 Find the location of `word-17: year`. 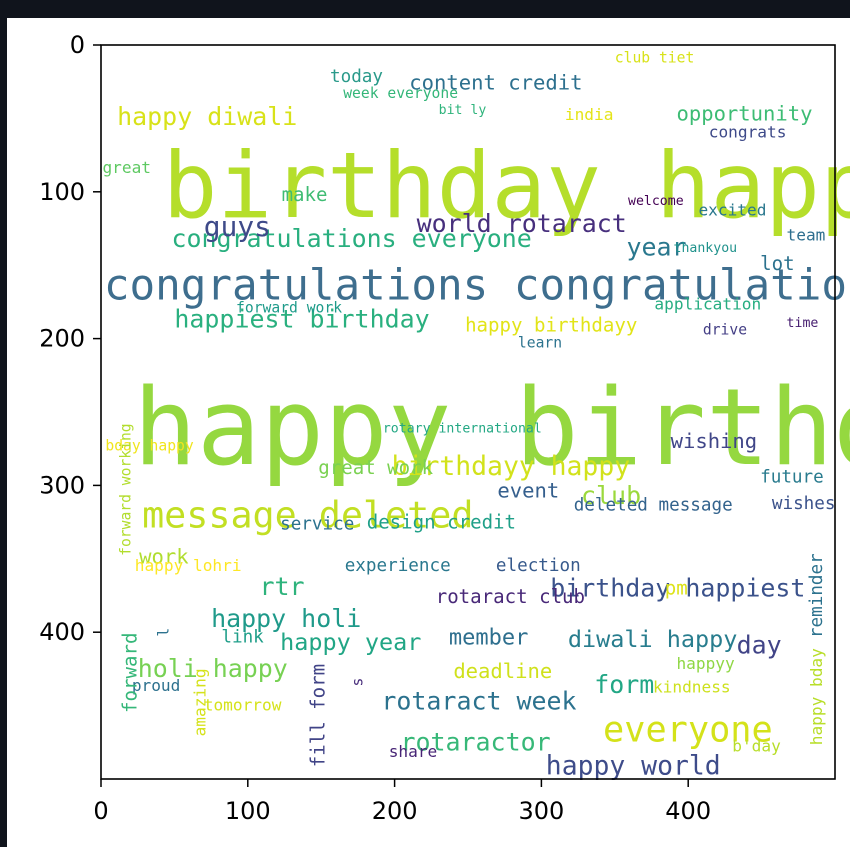

word-17: year is located at coordinates (657, 247).